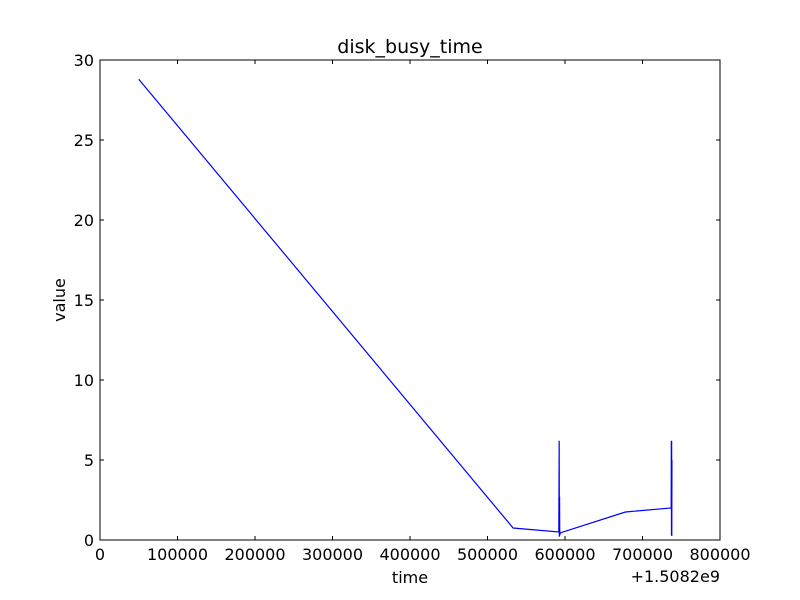 Image resolution: width=800 pixels, height=600 pixels. Describe the element at coordinates (409, 47) in the screenshot. I see `chart-title: disk_busy_time` at that location.